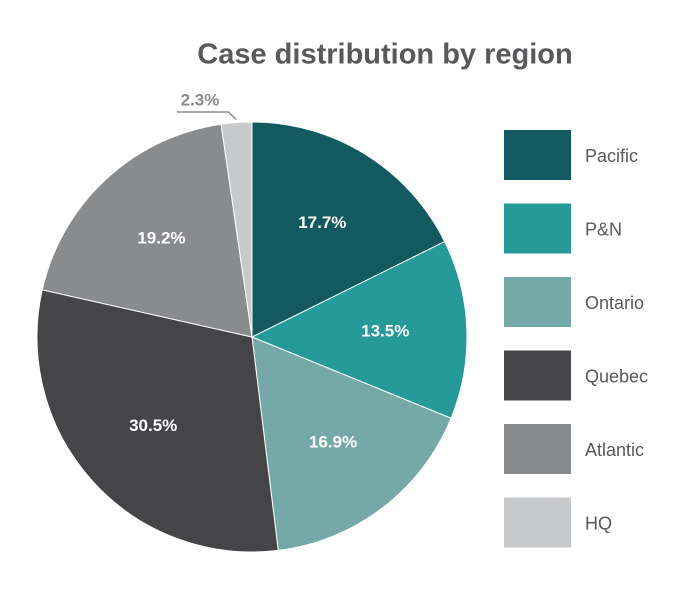 The width and height of the screenshot is (694, 597). I want to click on data-label: 13.5%, so click(385, 331).